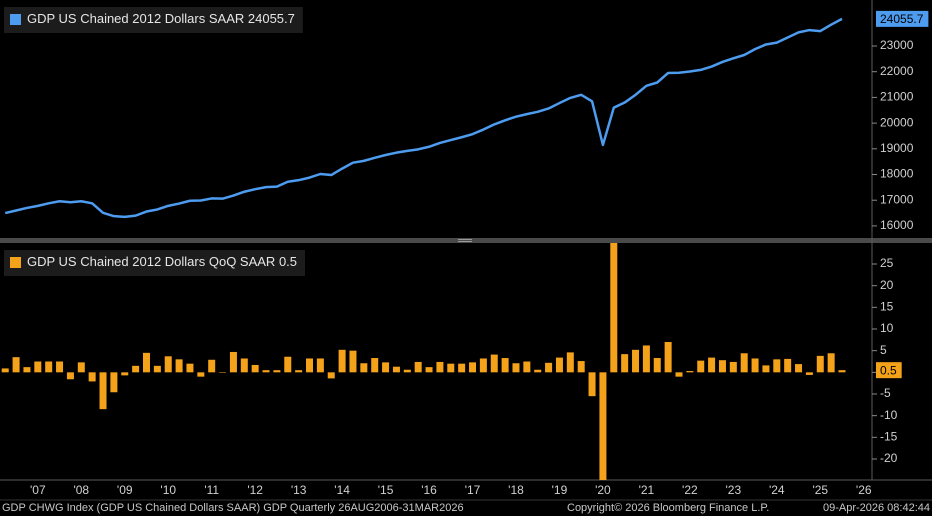 This screenshot has height=516, width=932. I want to click on last-value-label: 24055.7, so click(902, 19).